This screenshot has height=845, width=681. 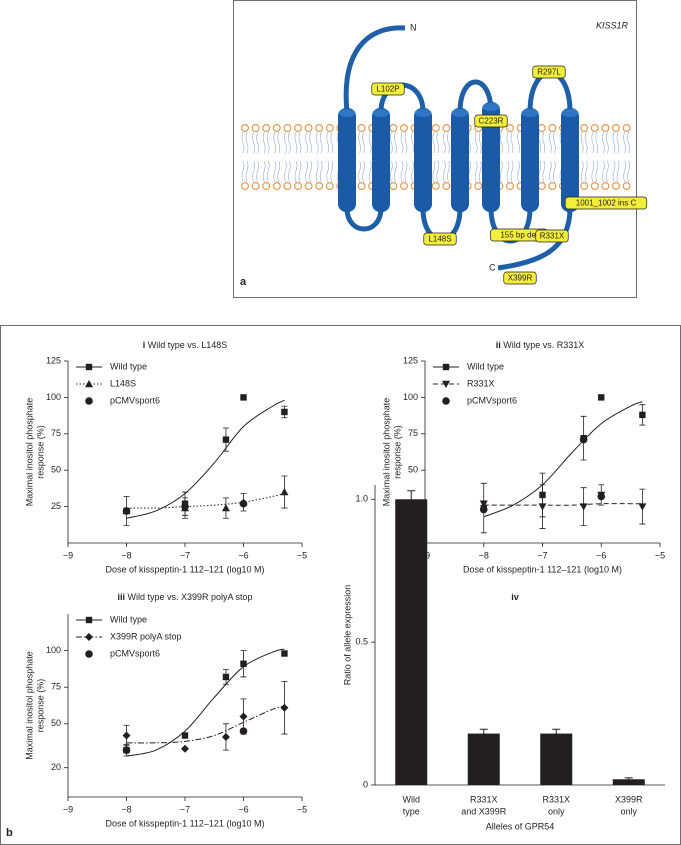 What do you see at coordinates (347, 635) in the screenshot?
I see `y-axis-label: Ratio of allele expression` at bounding box center [347, 635].